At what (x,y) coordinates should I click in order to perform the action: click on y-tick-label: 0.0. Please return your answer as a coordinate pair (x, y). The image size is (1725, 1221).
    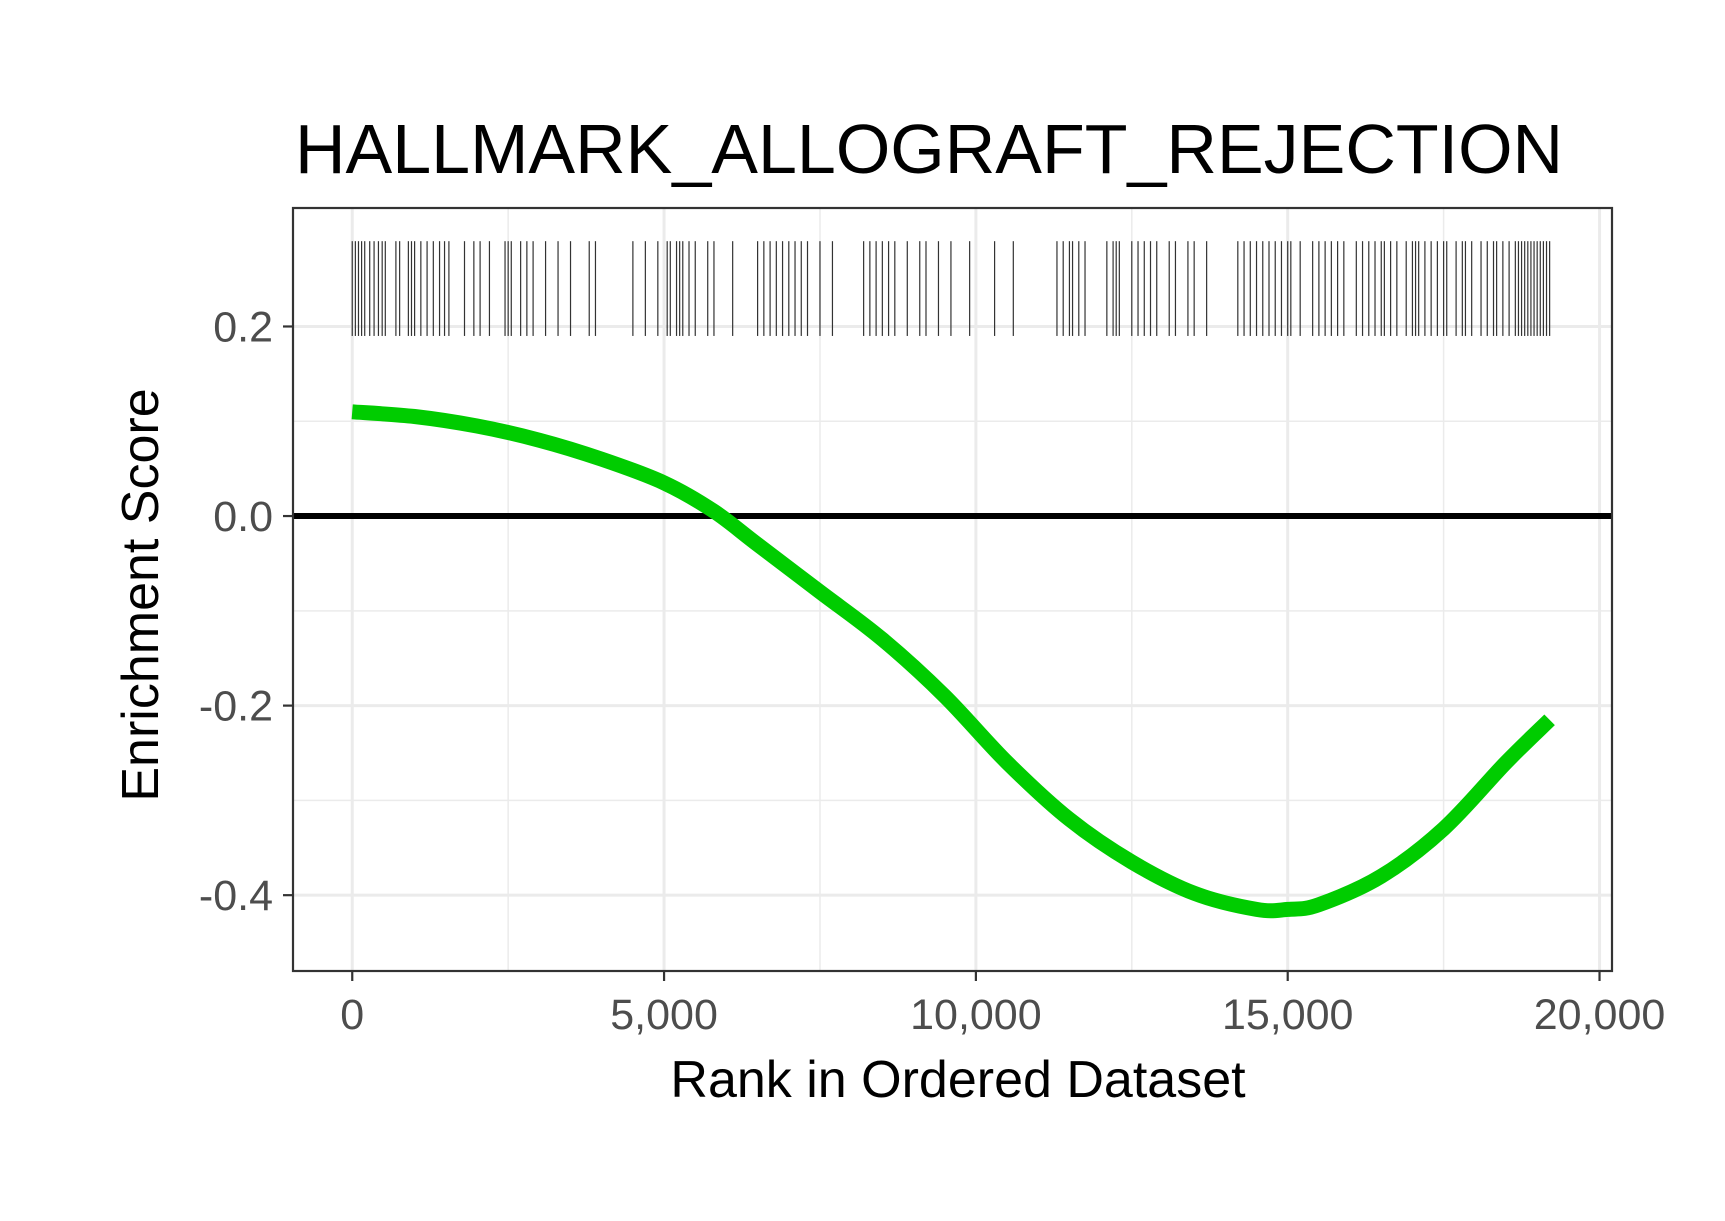
    Looking at the image, I should click on (243, 517).